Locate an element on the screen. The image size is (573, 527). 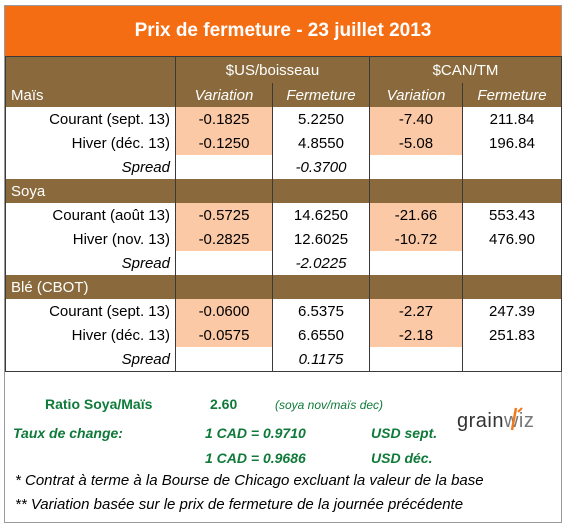
contract-label: Hiver (nov. 13) is located at coordinates (90, 239).